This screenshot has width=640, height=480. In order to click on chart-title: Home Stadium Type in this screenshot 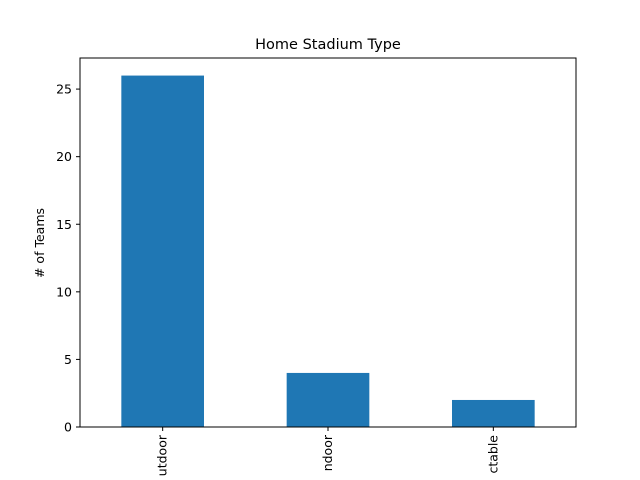, I will do `click(328, 45)`.